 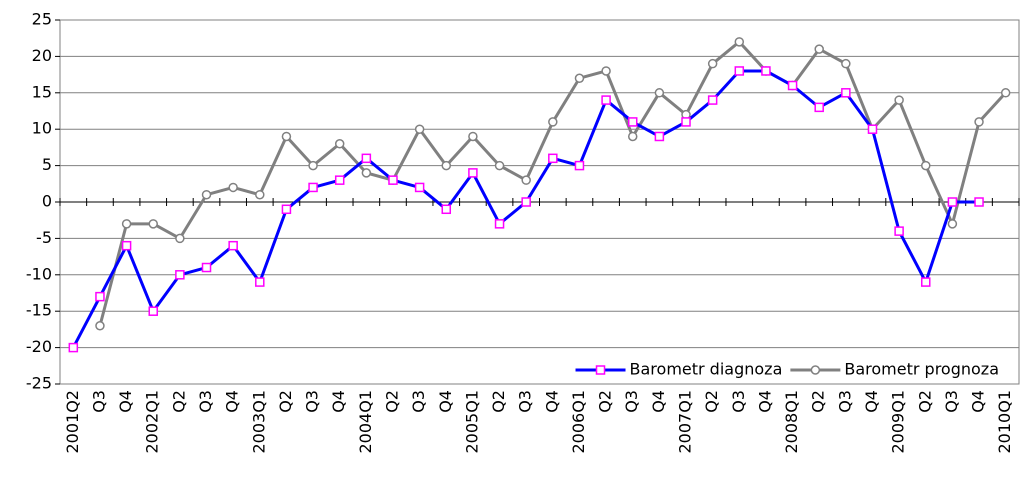 I want to click on x-tick-label: 2008Q1, so click(x=791, y=422).